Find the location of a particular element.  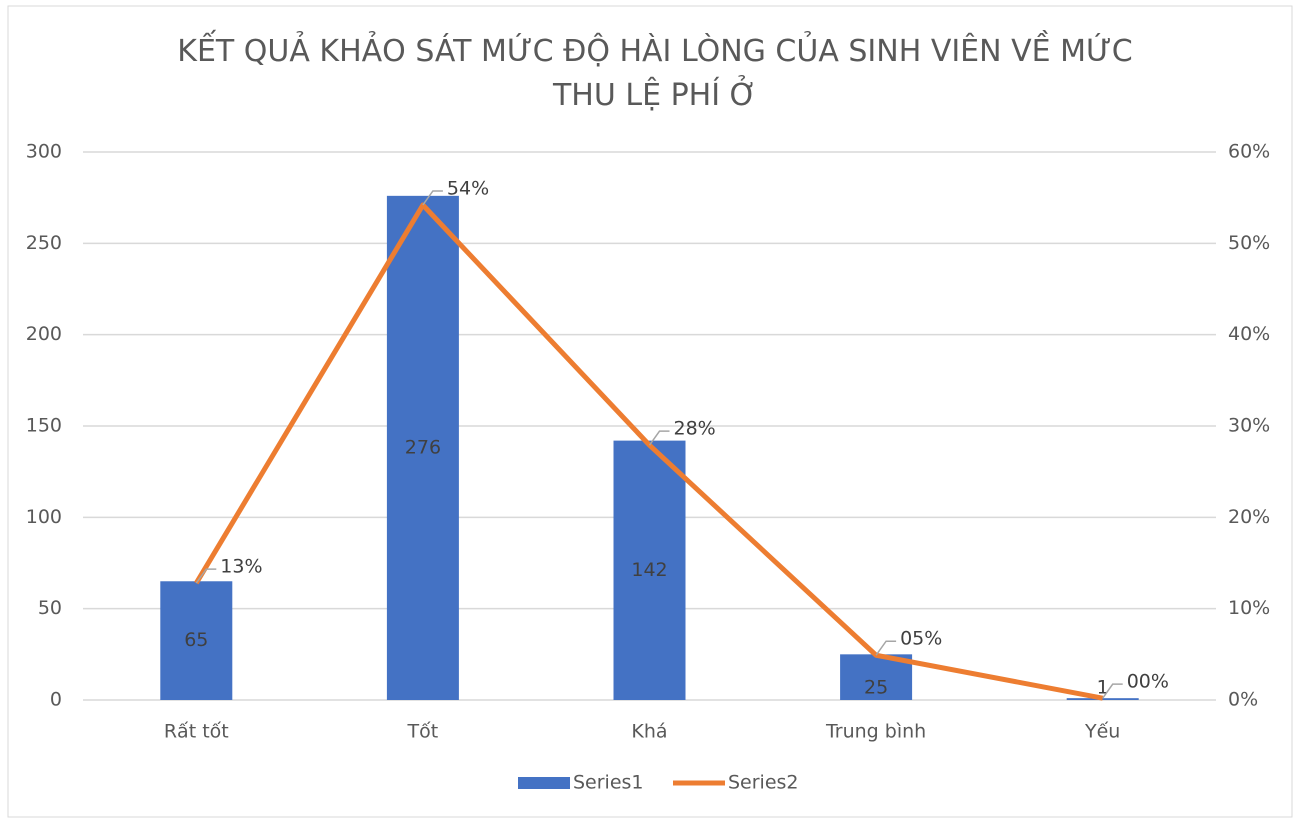

bar-value-label: 25 is located at coordinates (876, 688).